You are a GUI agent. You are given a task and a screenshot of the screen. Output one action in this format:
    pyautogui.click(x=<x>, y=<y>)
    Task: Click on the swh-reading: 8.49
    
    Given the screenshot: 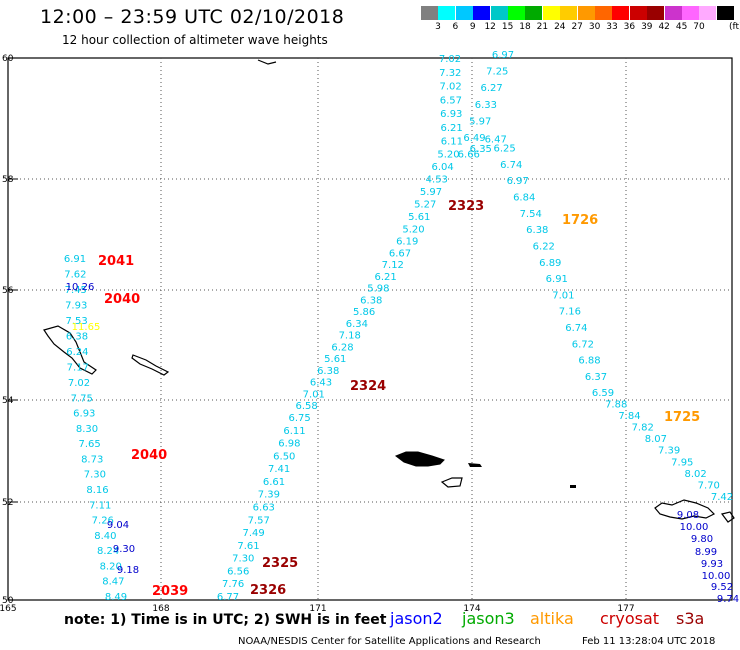 What is the action you would take?
    pyautogui.click(x=116, y=597)
    